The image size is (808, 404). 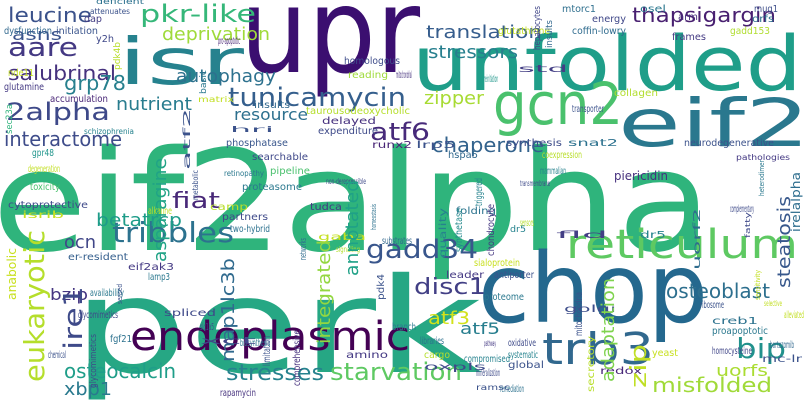 What do you see at coordinates (195, 185) in the screenshot?
I see `word-alkaline: metabolic` at bounding box center [195, 185].